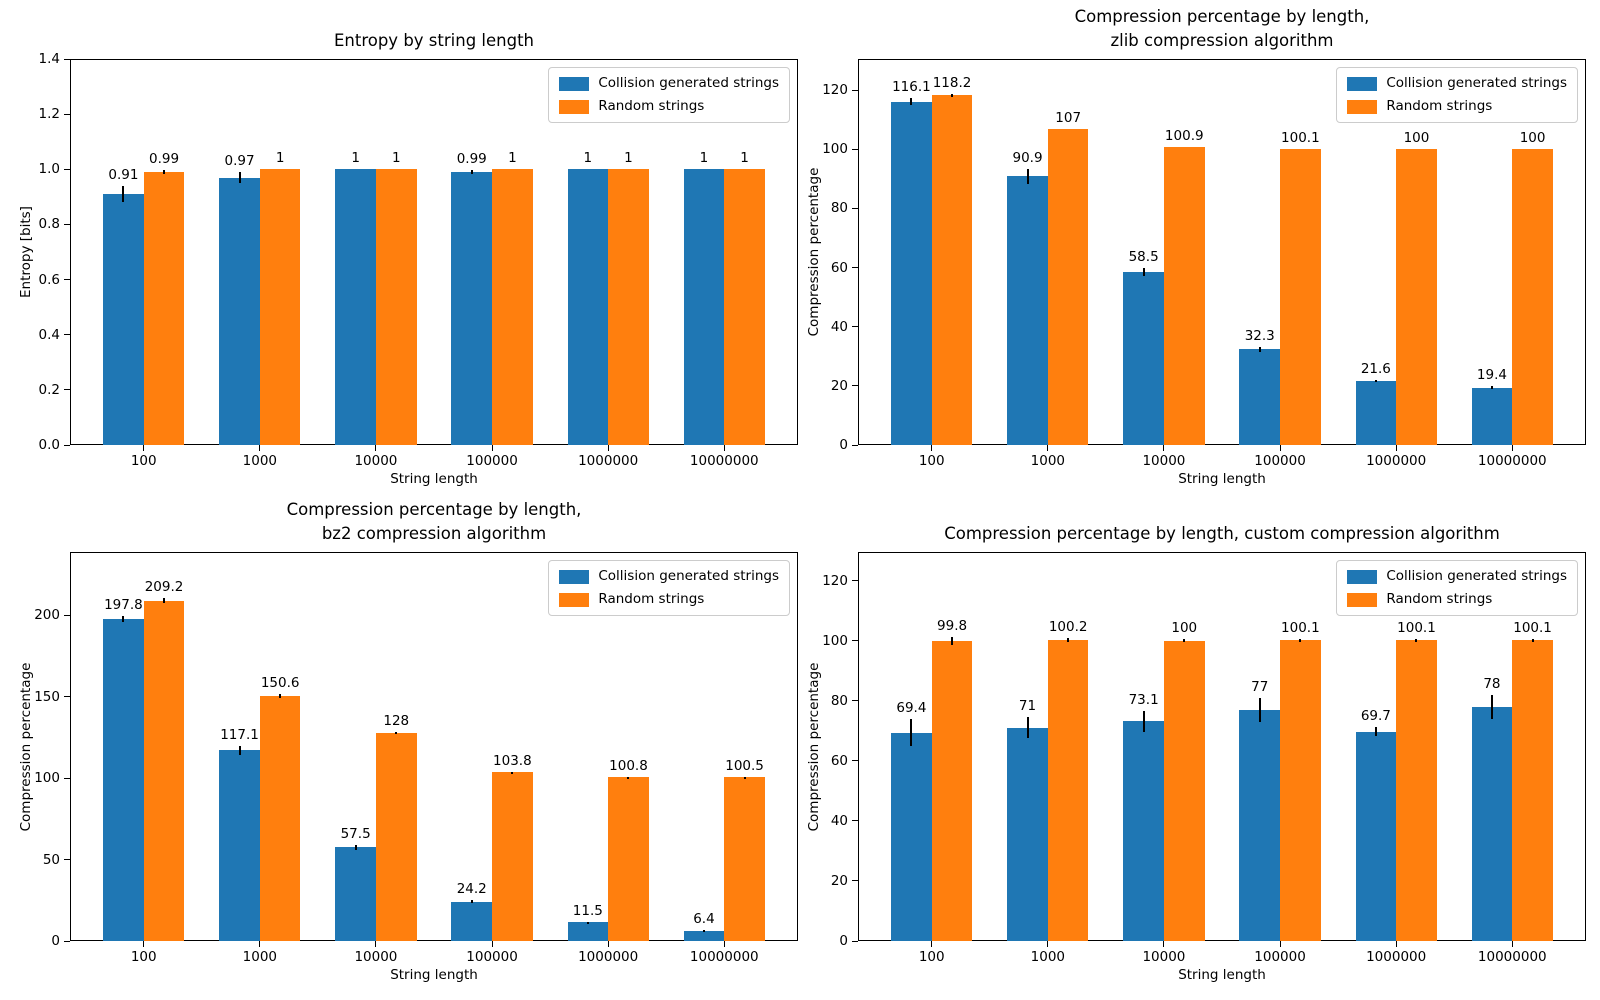 The width and height of the screenshot is (1600, 1000). I want to click on bar-value-label: 100.2, so click(1068, 627).